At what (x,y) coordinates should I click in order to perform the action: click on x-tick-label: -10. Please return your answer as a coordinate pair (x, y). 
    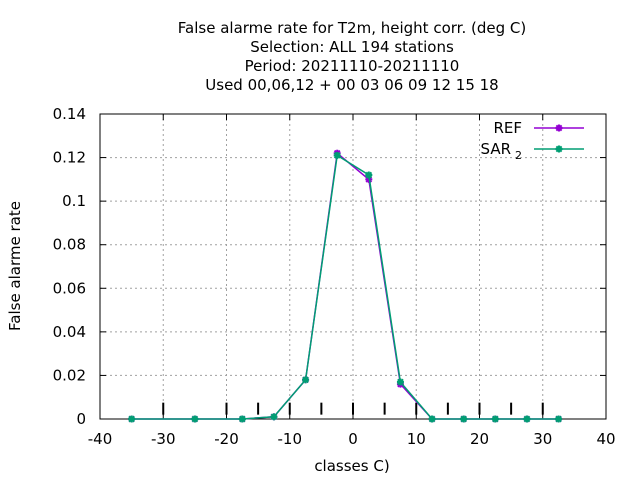
    Looking at the image, I should click on (290, 439).